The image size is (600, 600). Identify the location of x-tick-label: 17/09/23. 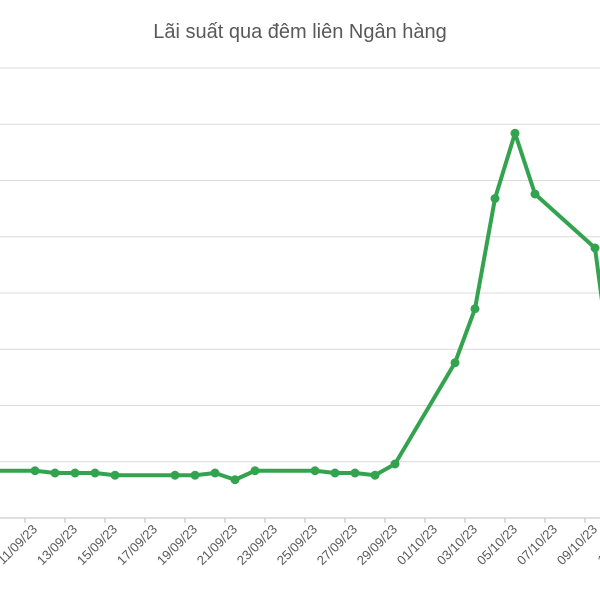
(137, 545).